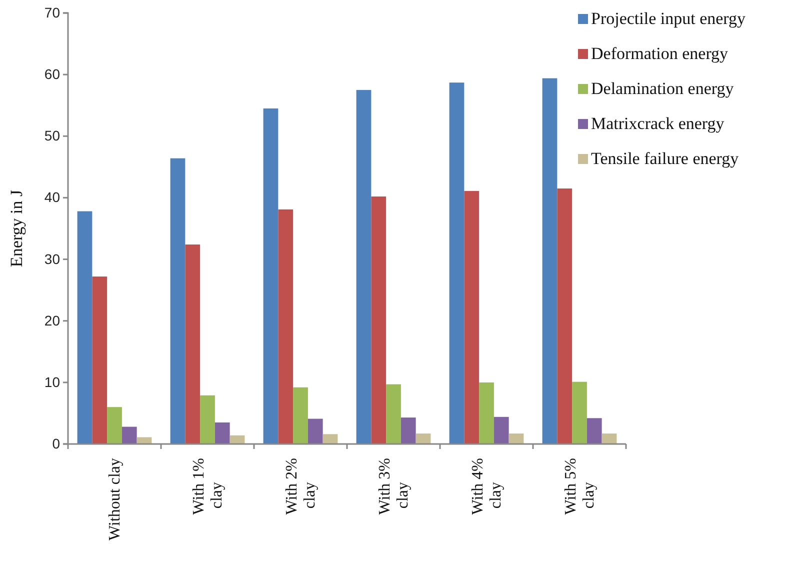  I want to click on y-axis-title: Energy in J, so click(16, 229).